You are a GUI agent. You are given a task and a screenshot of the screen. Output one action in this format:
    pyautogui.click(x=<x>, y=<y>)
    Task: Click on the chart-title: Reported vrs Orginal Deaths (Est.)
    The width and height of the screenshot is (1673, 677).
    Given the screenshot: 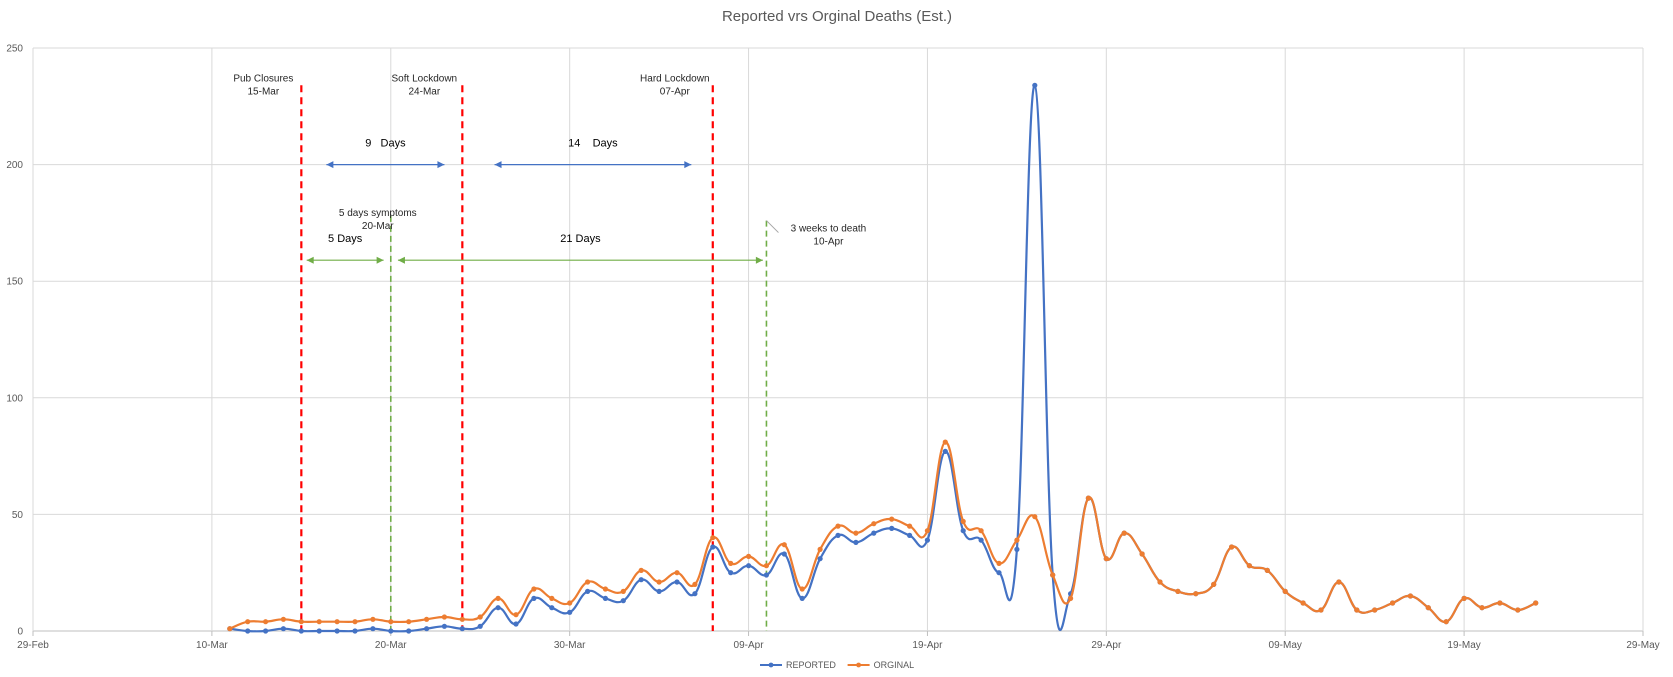 What is the action you would take?
    pyautogui.click(x=837, y=16)
    